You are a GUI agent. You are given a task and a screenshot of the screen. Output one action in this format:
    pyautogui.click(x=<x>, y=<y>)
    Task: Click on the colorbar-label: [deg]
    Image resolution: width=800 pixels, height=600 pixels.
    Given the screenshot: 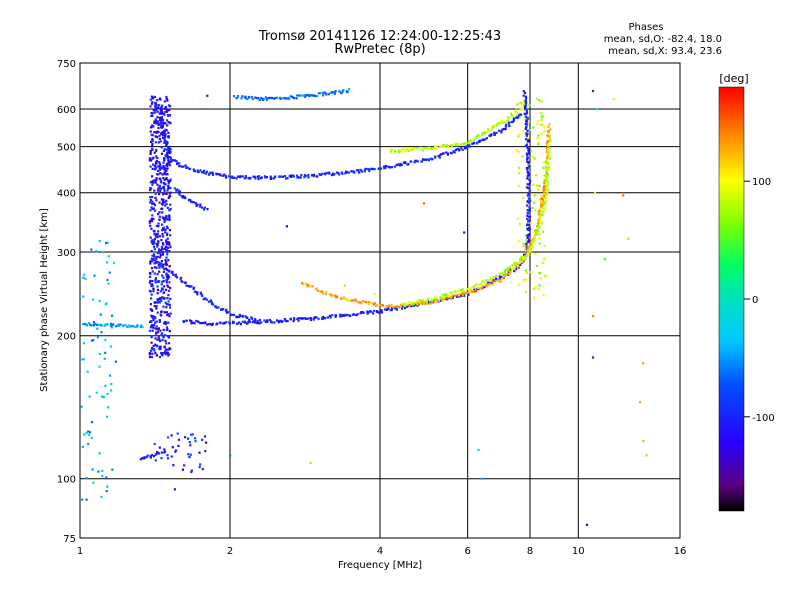 What is the action you would take?
    pyautogui.click(x=733, y=78)
    